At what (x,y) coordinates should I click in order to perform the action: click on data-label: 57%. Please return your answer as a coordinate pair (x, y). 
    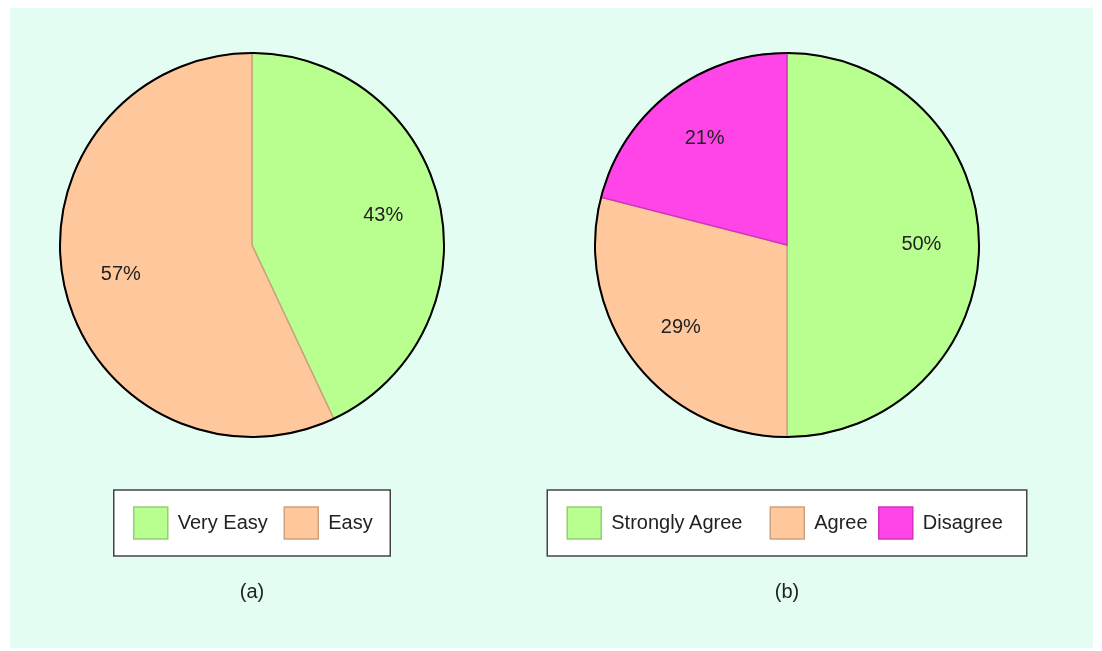
    Looking at the image, I should click on (121, 272).